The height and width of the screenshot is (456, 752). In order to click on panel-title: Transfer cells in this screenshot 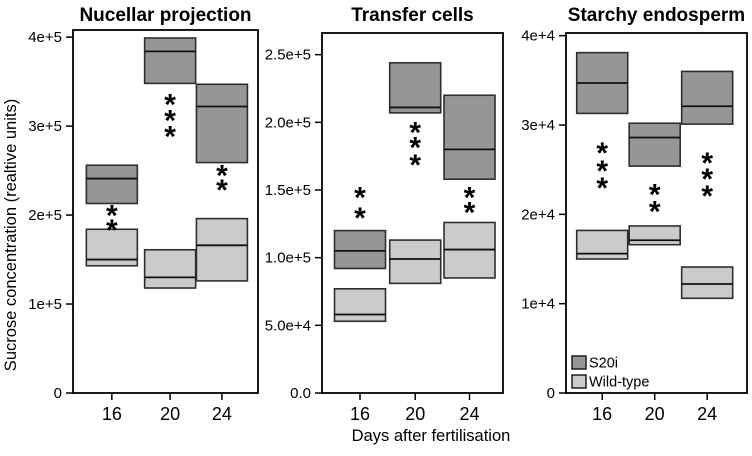, I will do `click(412, 15)`.